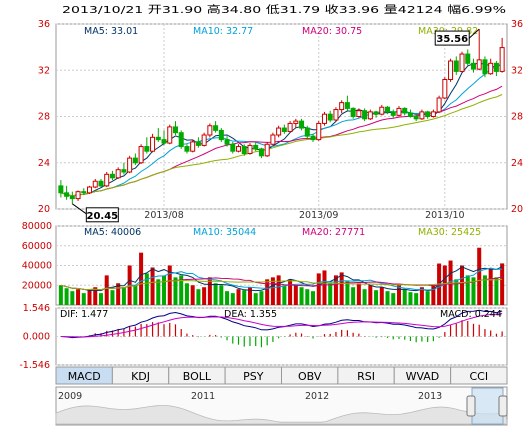 The height and width of the screenshot is (431, 527). What do you see at coordinates (471, 406) in the screenshot?
I see `navigator-left-handle` at bounding box center [471, 406].